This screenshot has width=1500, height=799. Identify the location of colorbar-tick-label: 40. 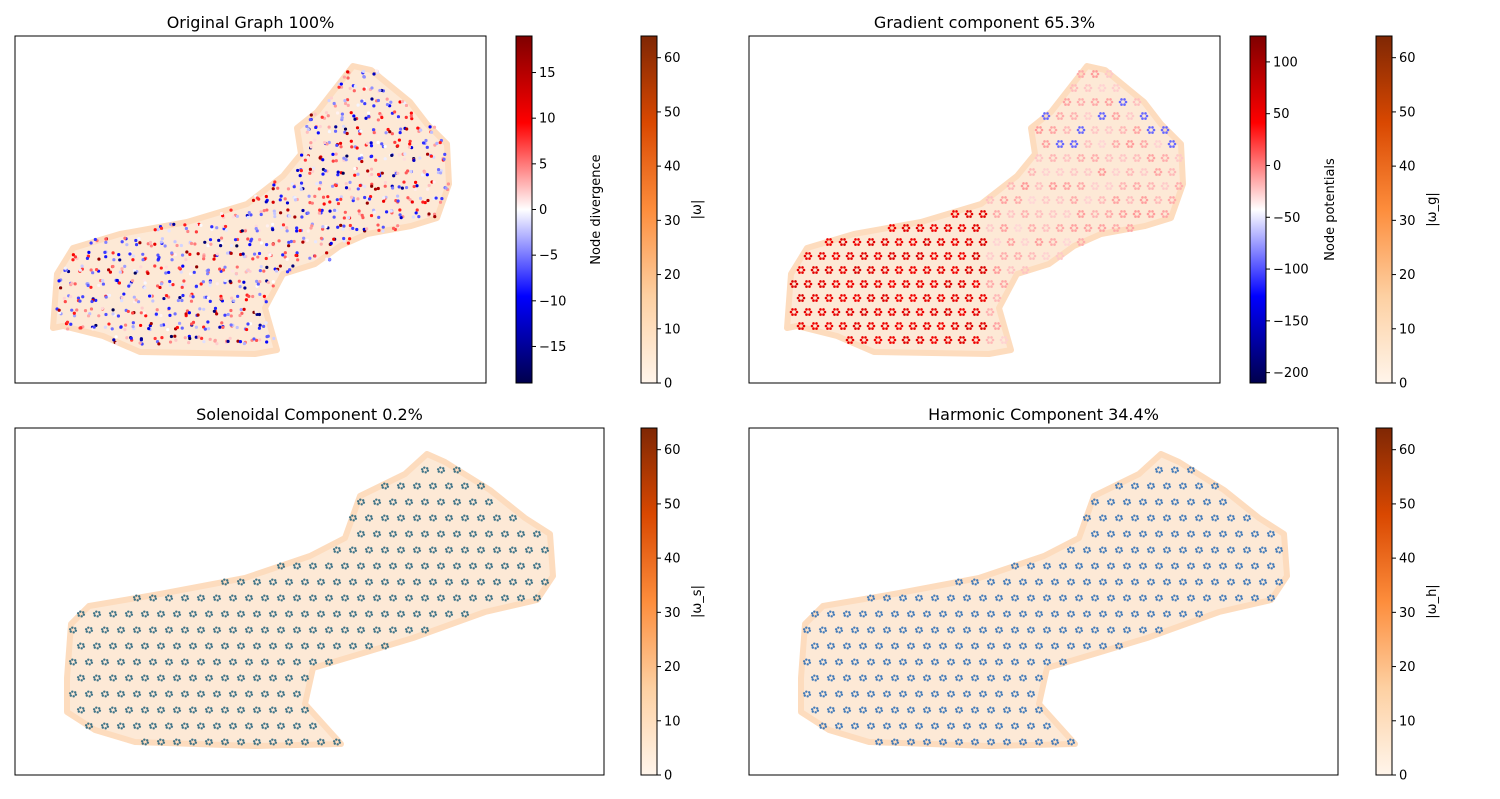
(1407, 167).